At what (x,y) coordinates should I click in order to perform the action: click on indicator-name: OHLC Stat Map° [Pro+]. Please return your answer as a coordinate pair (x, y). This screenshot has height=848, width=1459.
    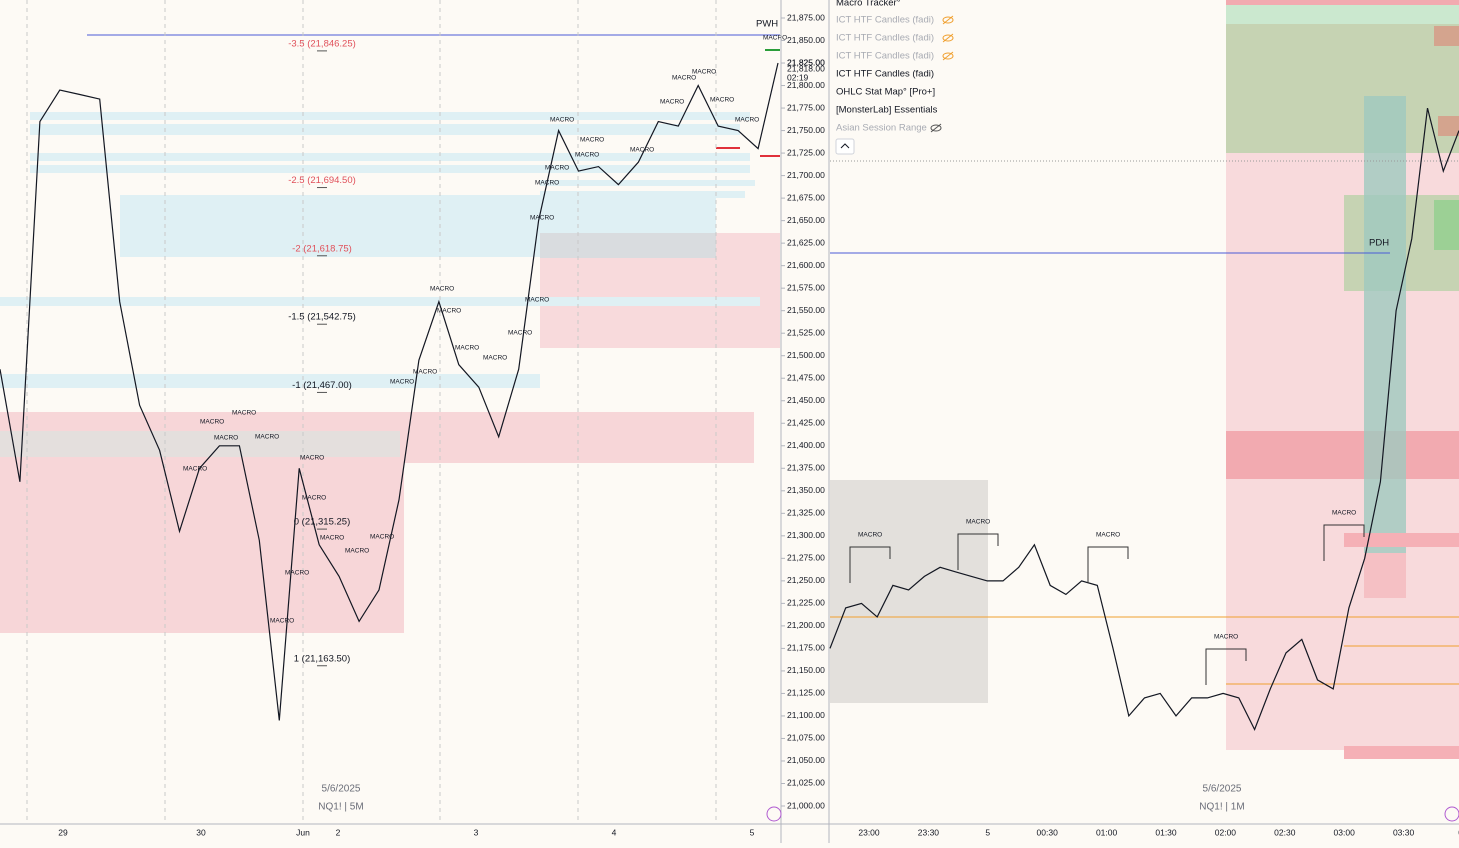
    Looking at the image, I should click on (885, 92).